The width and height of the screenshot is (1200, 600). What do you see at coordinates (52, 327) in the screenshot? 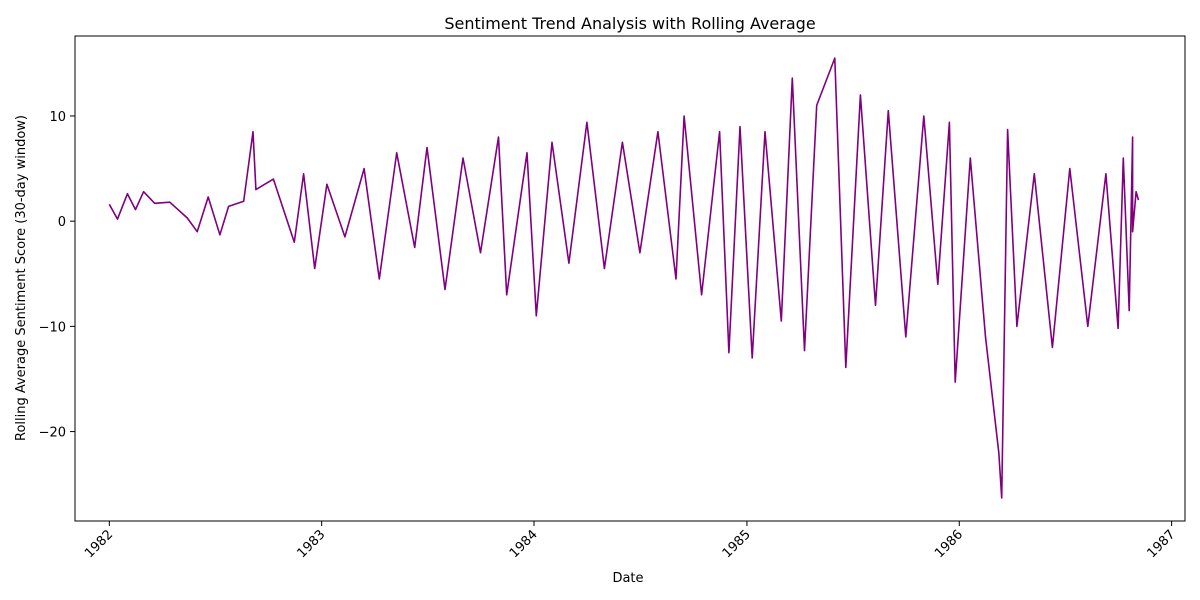
I see `y-tick-label: −10` at bounding box center [52, 327].